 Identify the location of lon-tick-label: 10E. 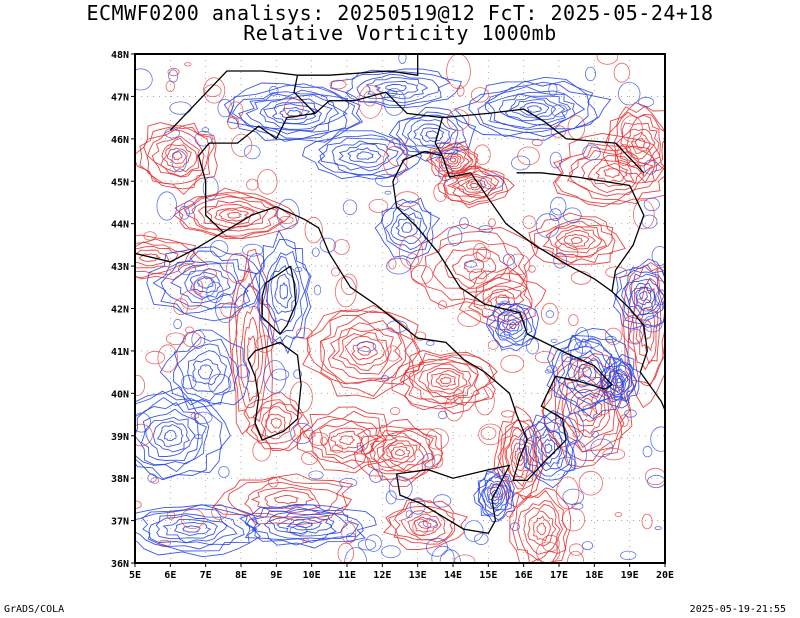
(312, 575).